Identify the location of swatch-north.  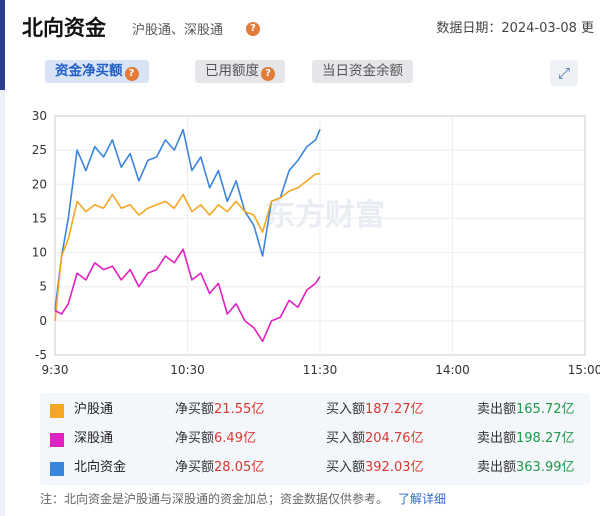
(57, 469).